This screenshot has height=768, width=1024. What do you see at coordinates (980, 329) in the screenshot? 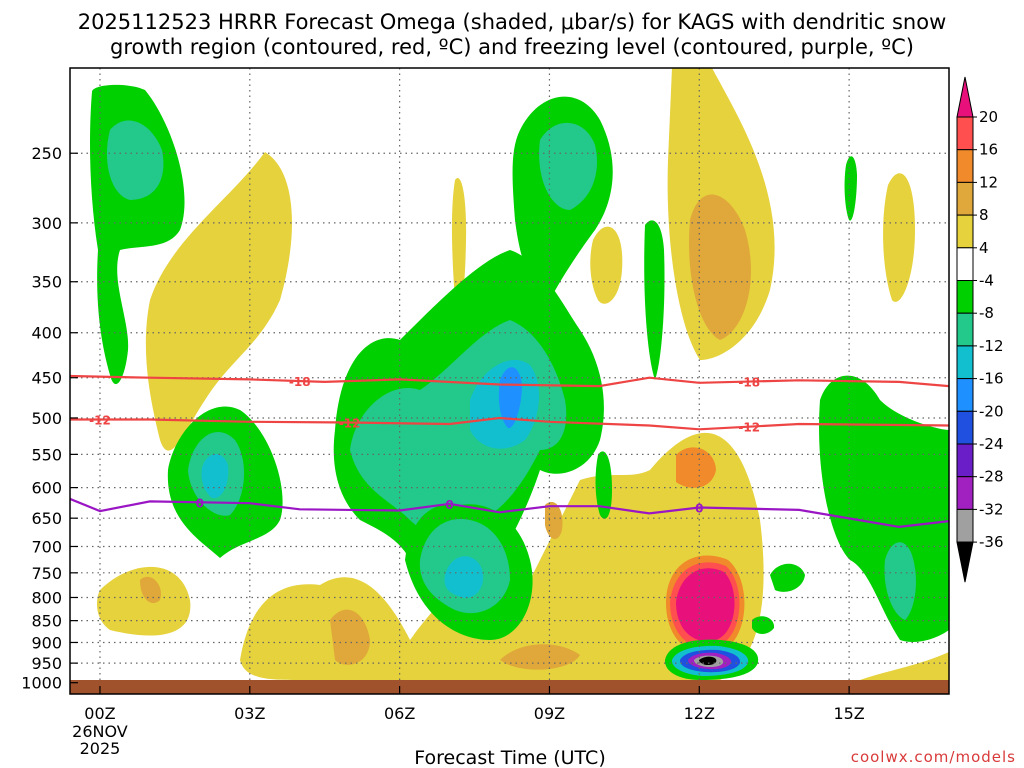
I see `colorbar: 20 16 12 8 4 -4 -8 -12 -16 -20 -24 -28 -32 -36` at bounding box center [980, 329].